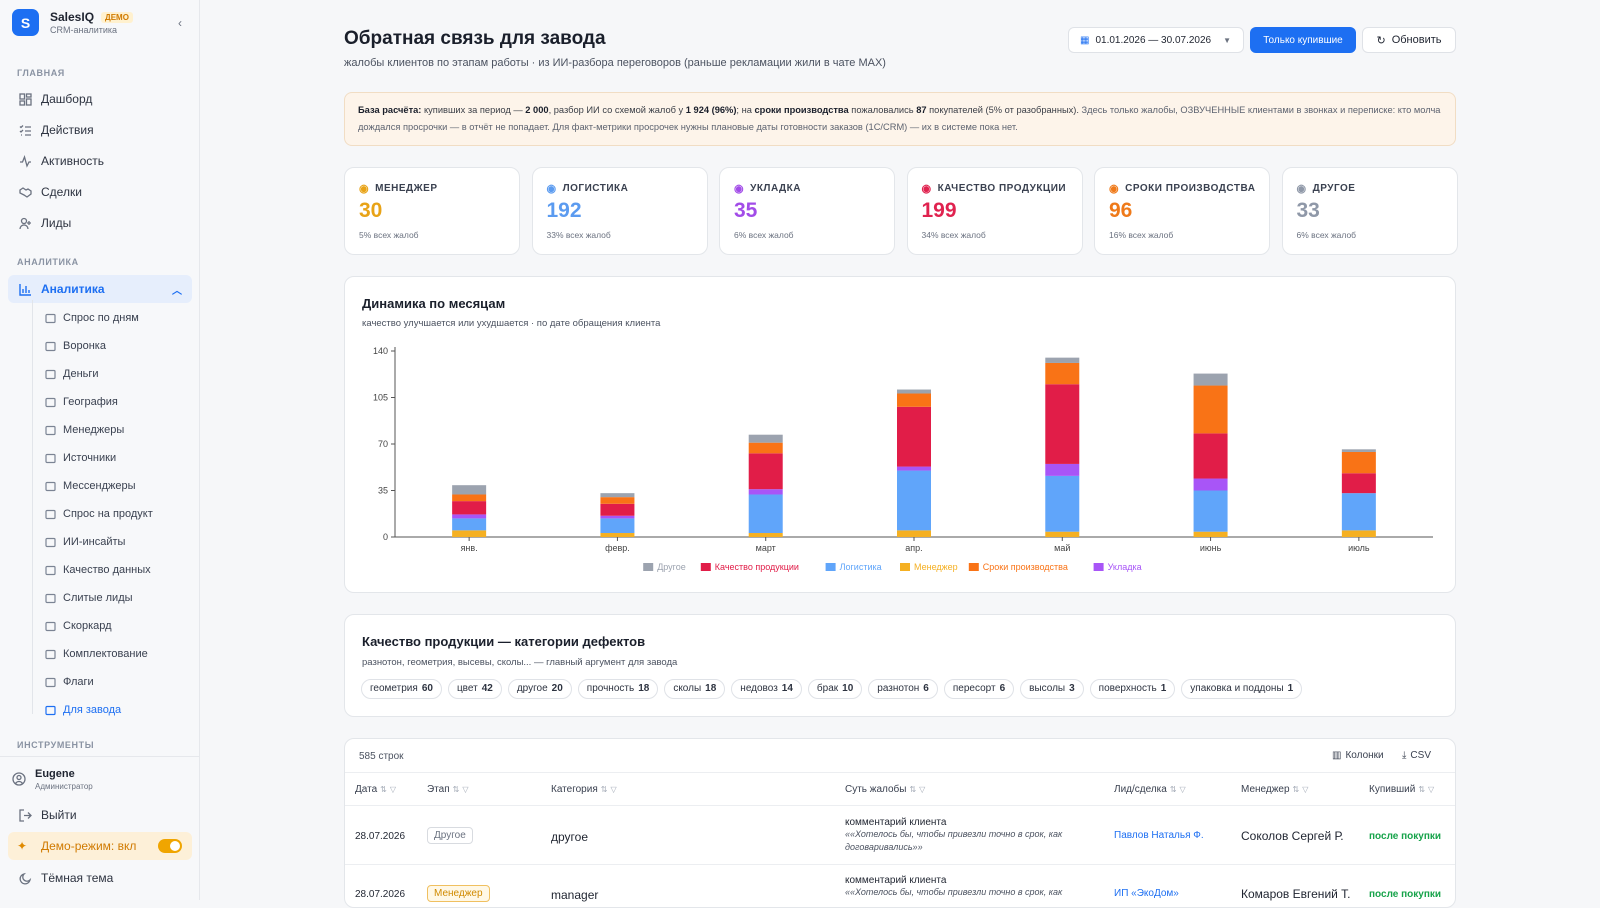 This screenshot has width=1600, height=908. I want to click on columns-button: ▥ Колонки, so click(1358, 755).